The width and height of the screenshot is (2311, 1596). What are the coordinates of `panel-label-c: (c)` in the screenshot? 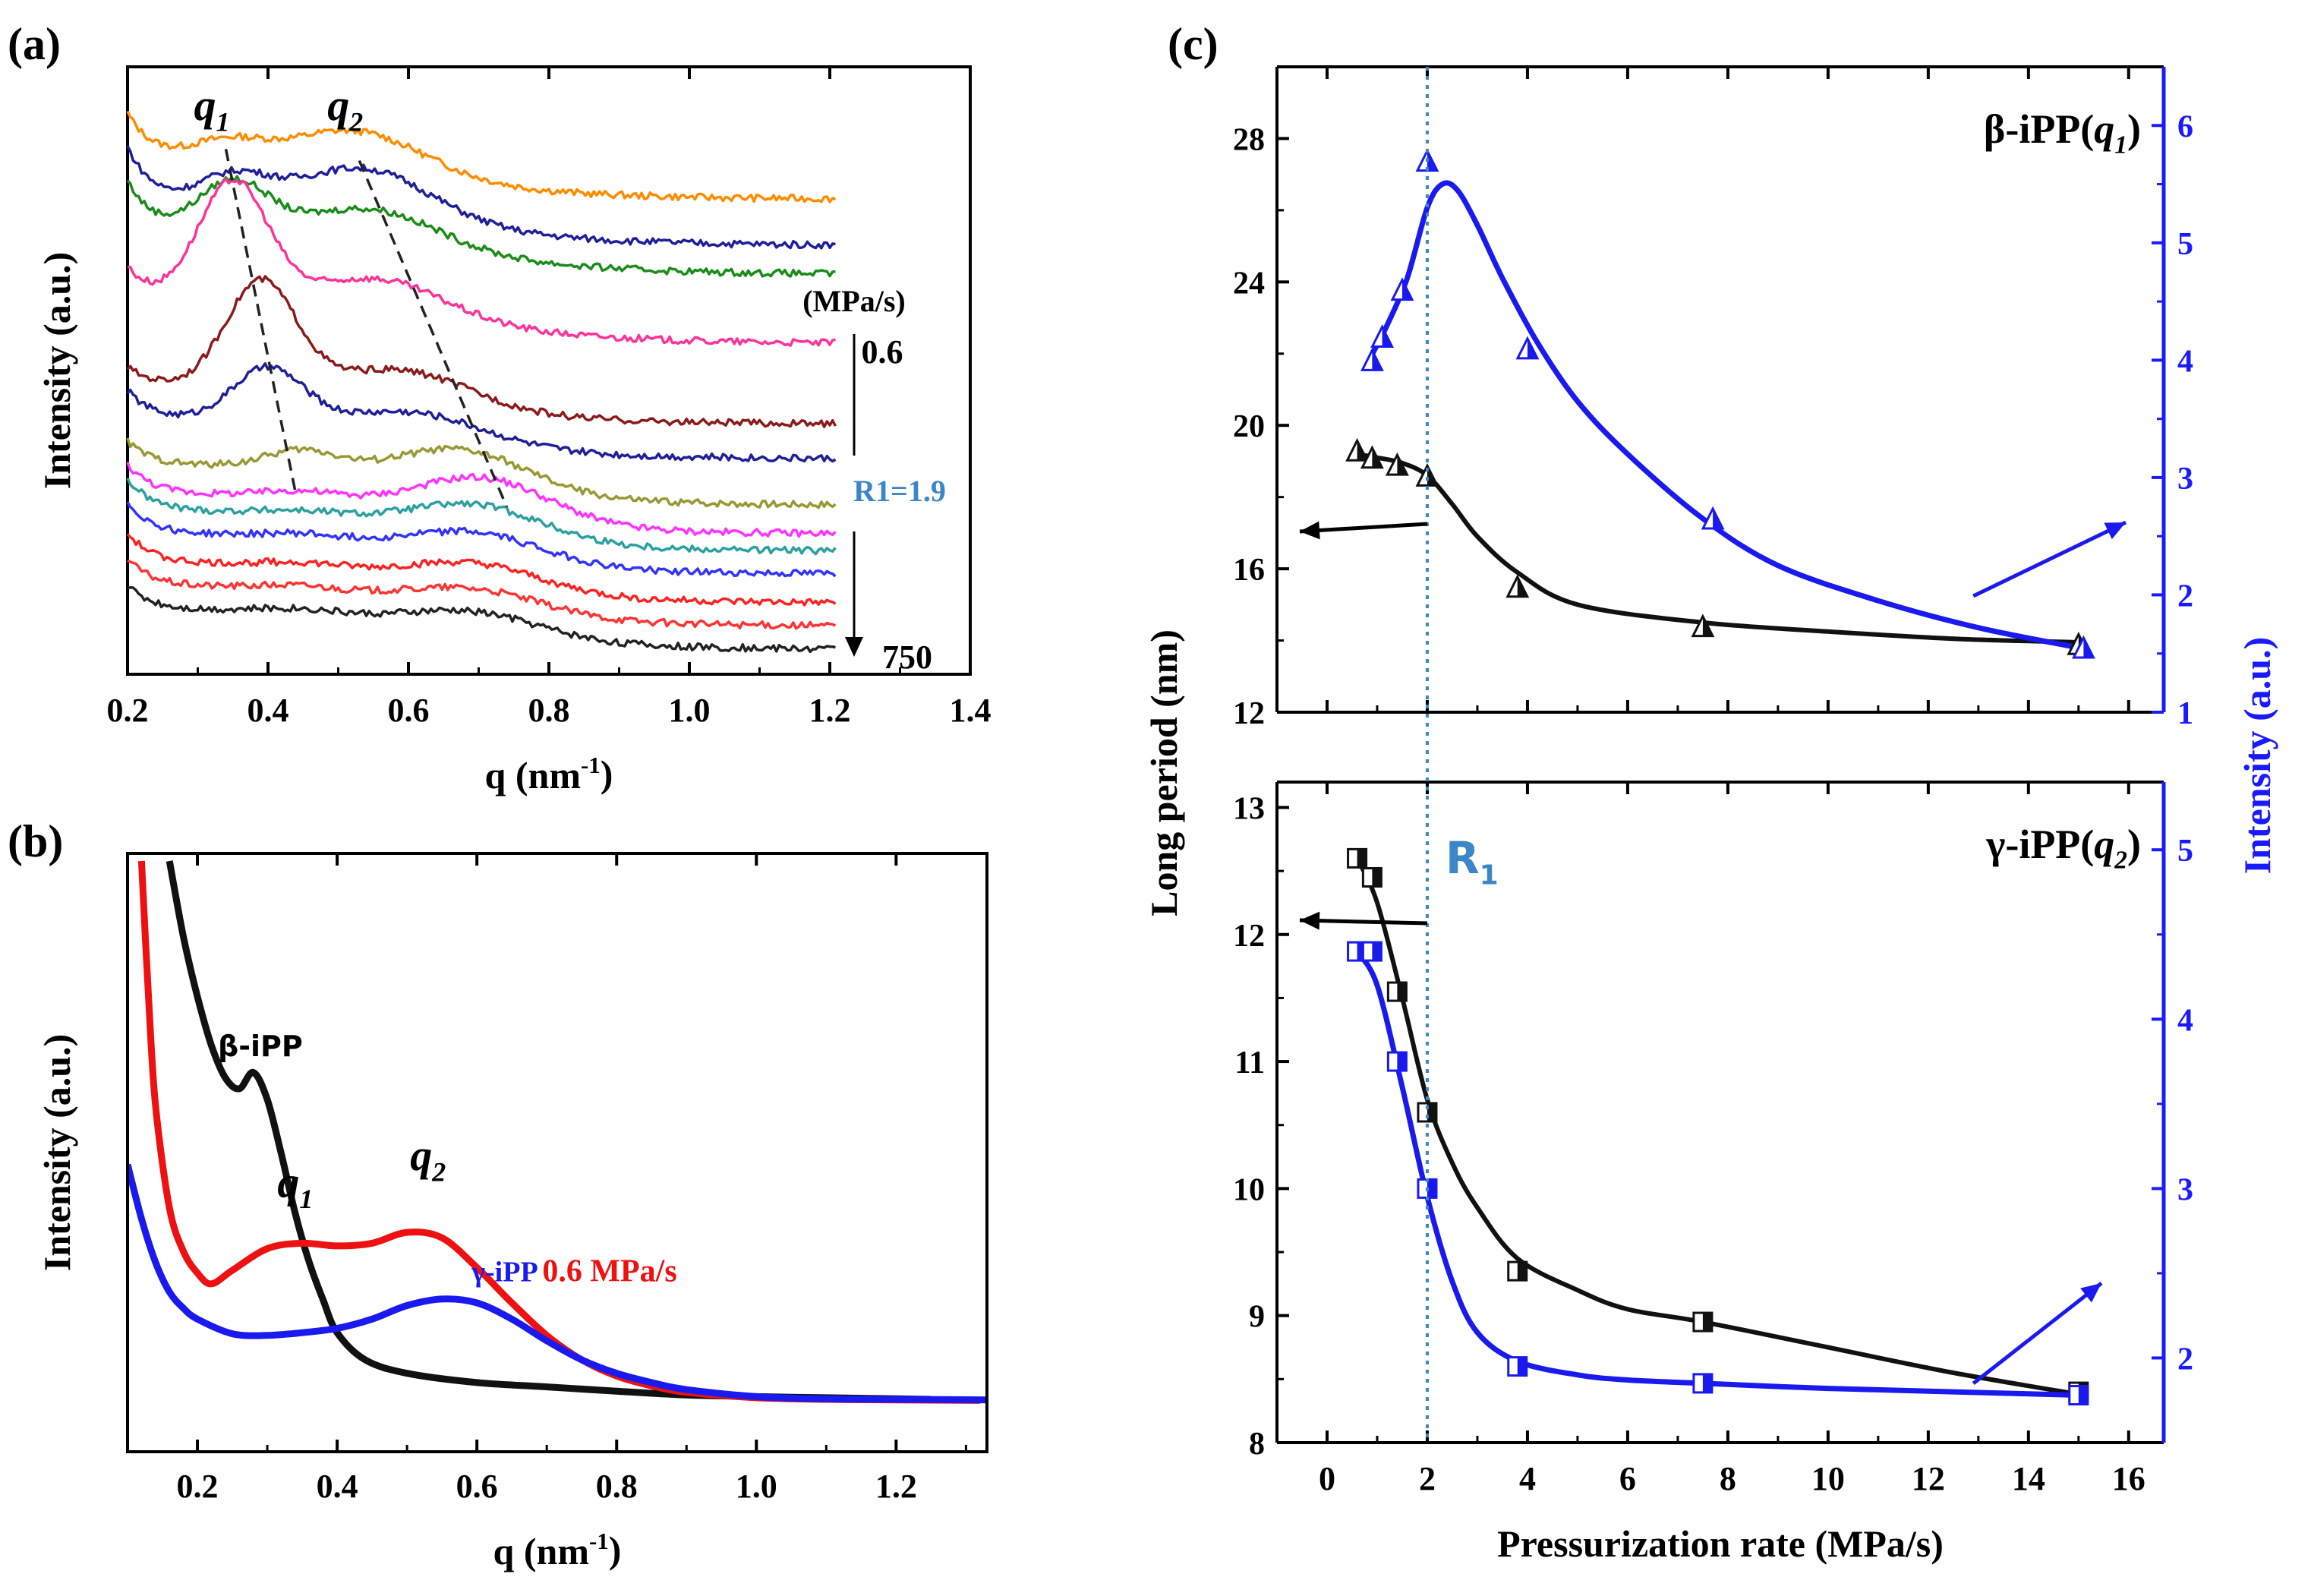 It's located at (1193, 44).